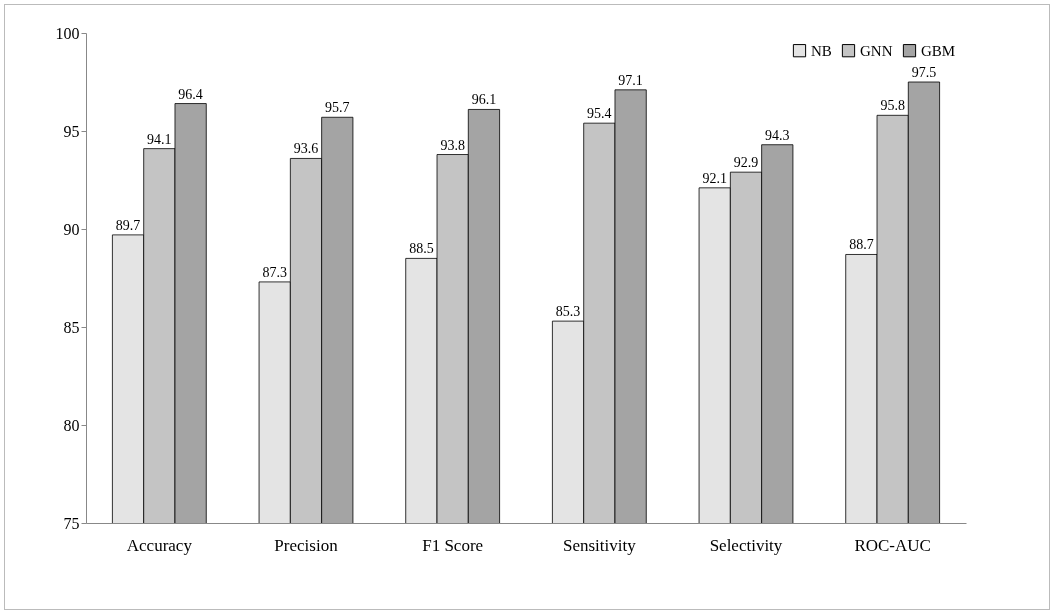  What do you see at coordinates (746, 163) in the screenshot?
I see `data-label: 92.9` at bounding box center [746, 163].